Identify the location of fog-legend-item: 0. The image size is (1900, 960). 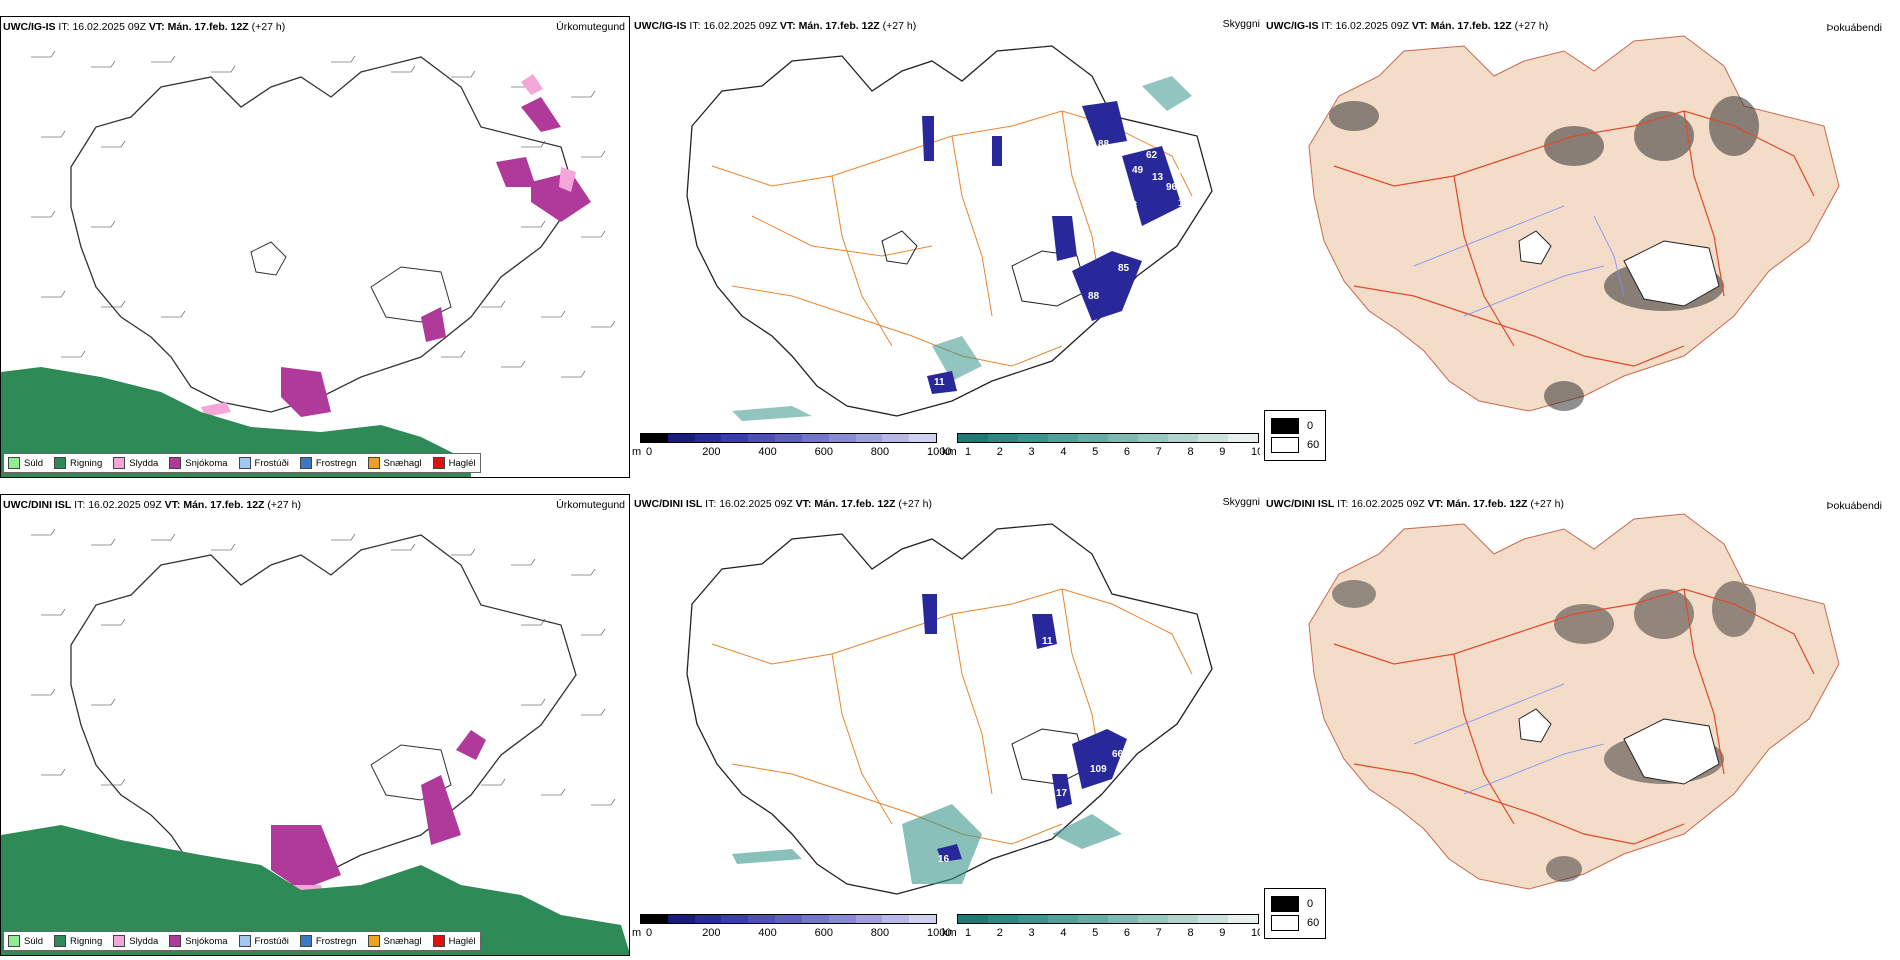
(1295, 426).